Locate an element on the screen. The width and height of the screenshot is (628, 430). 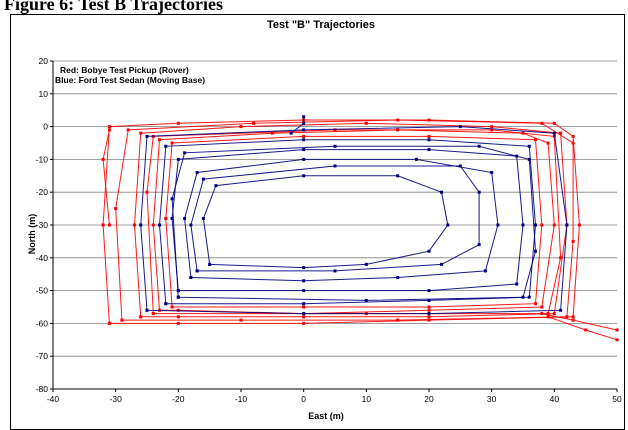
x-tick-label: -10 is located at coordinates (241, 399).